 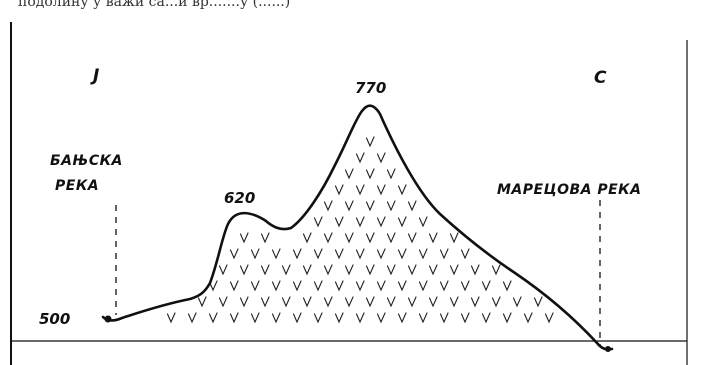 I want to click on river-label-banjska-line2: РЕКА, so click(x=77, y=186).